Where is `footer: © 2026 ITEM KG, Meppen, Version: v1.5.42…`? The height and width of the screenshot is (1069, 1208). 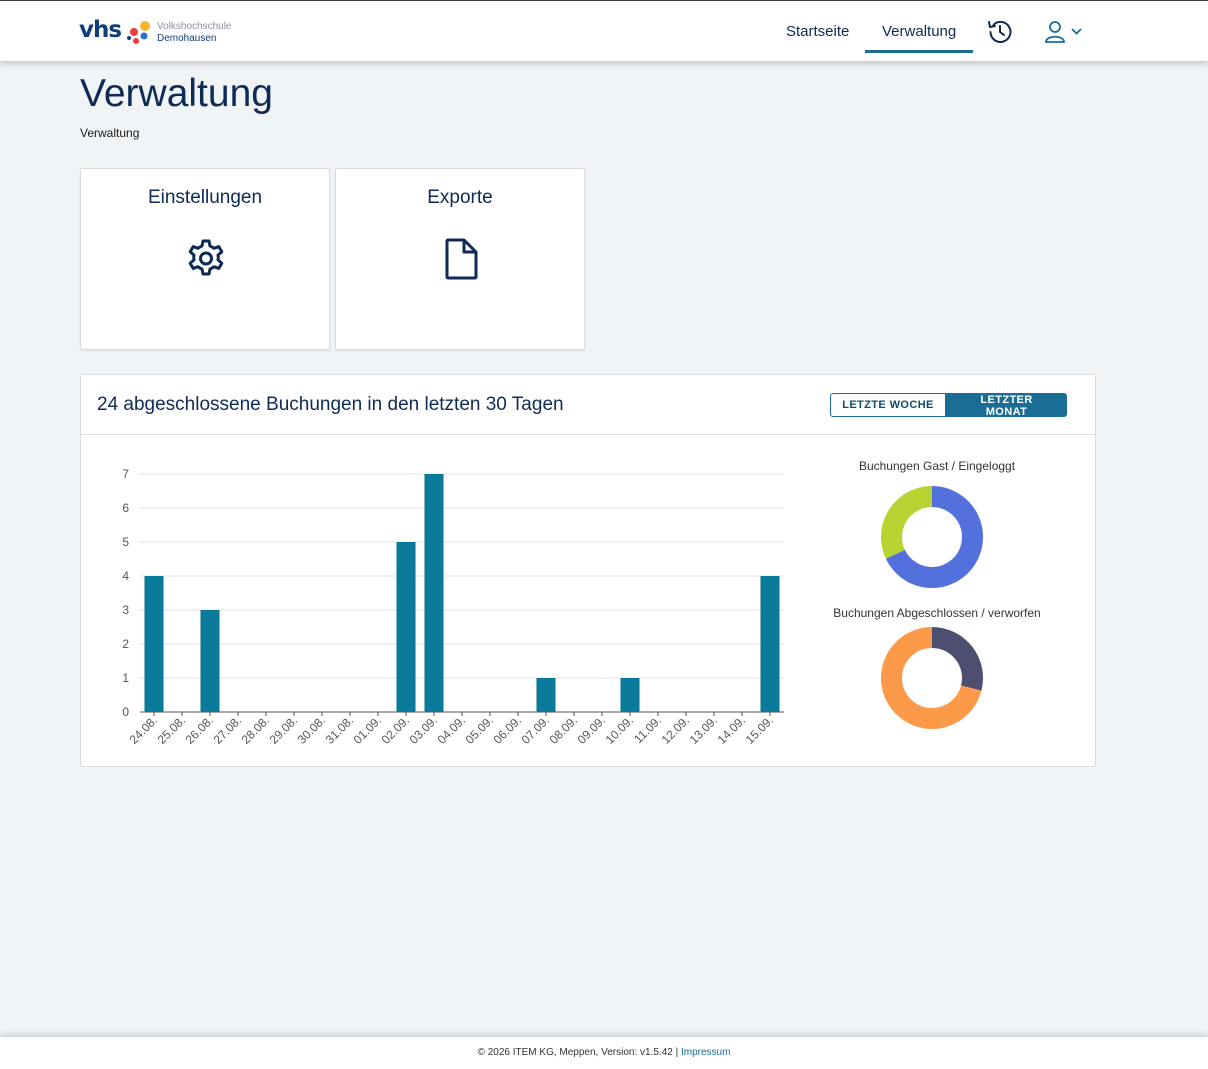 footer: © 2026 ITEM KG, Meppen, Version: v1.5.42… is located at coordinates (604, 1053).